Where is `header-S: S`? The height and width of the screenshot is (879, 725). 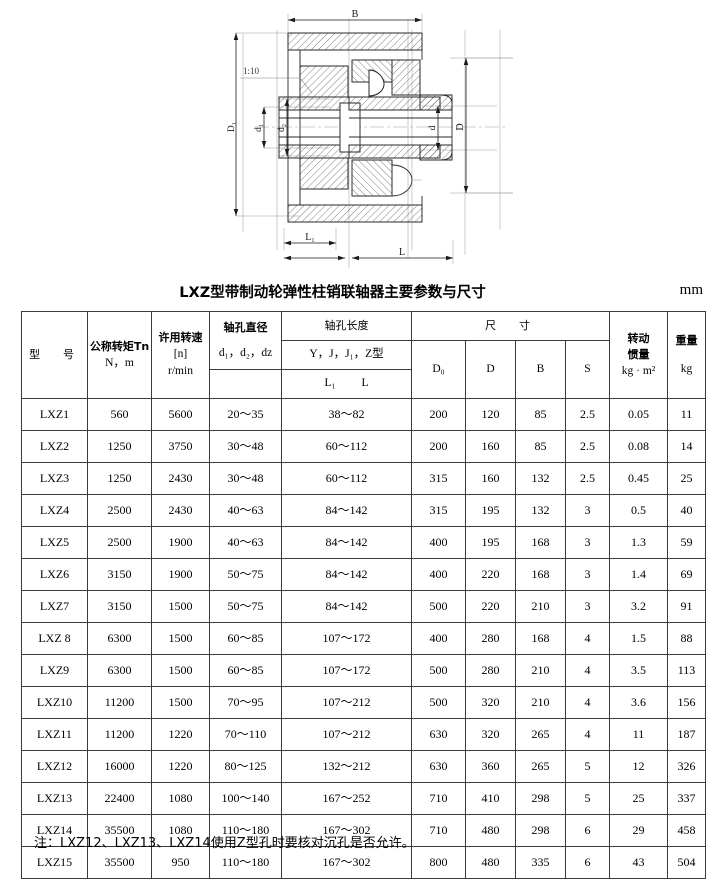
header-S: S is located at coordinates (587, 369).